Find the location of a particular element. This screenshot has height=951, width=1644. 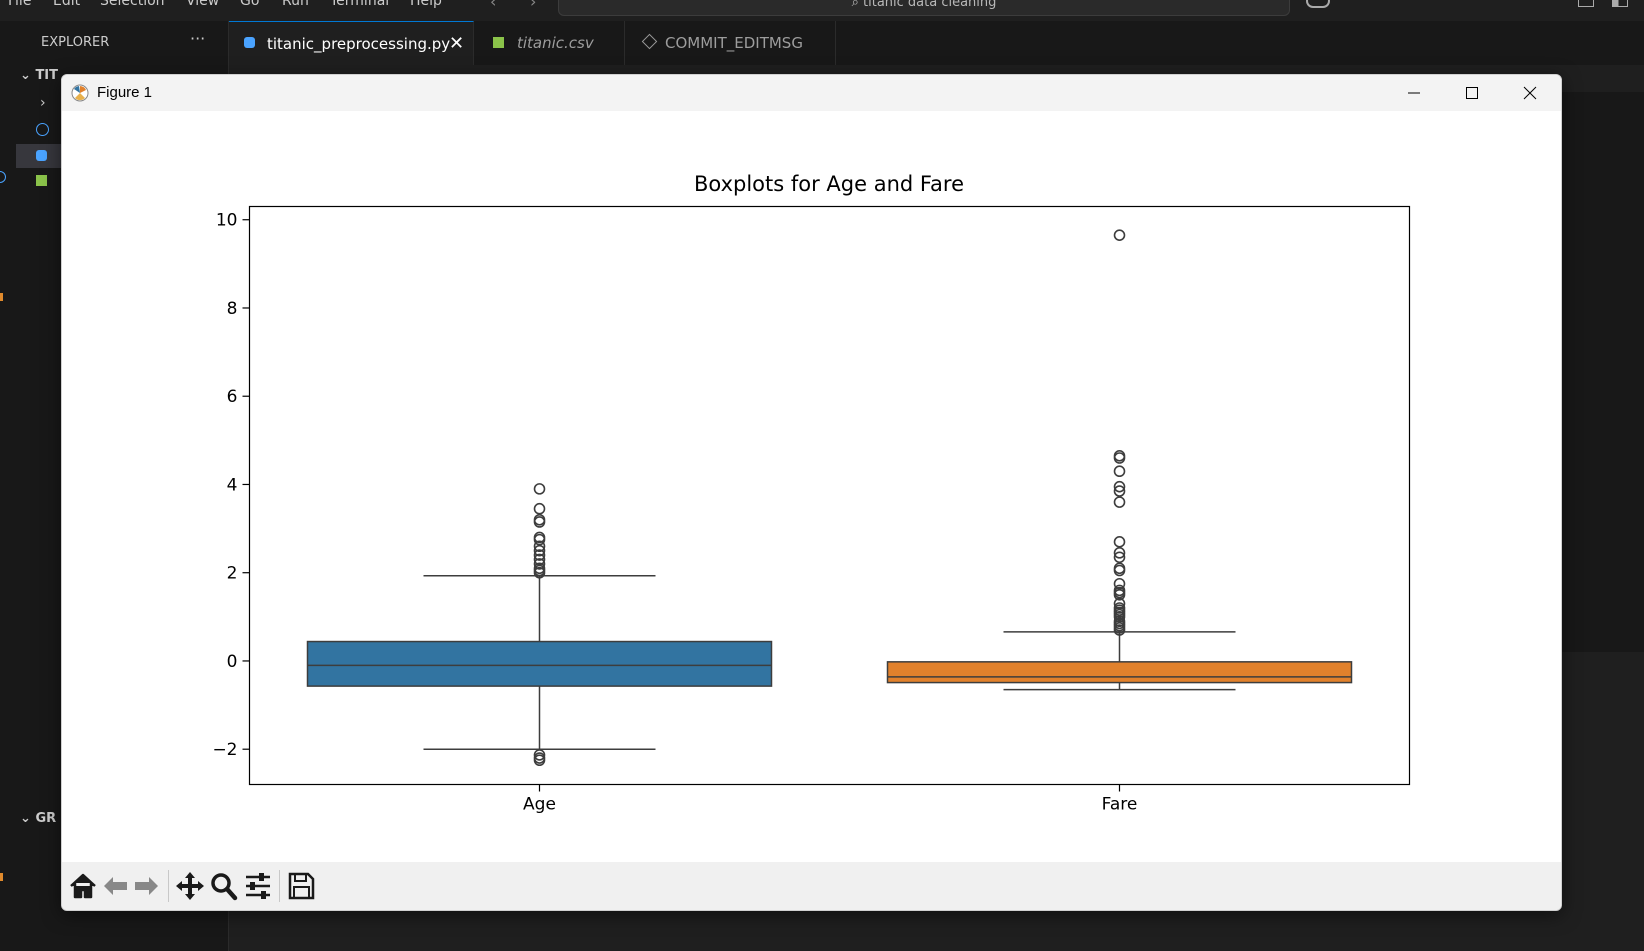

zoom-button is located at coordinates (224, 886).